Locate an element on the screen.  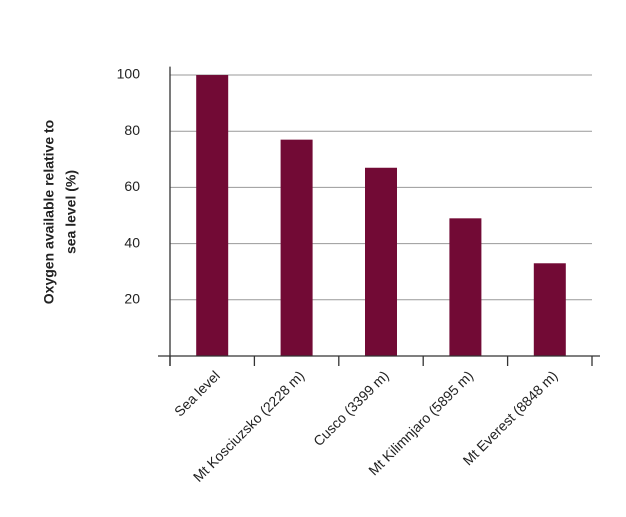
y-tick-label: 40 is located at coordinates (132, 242).